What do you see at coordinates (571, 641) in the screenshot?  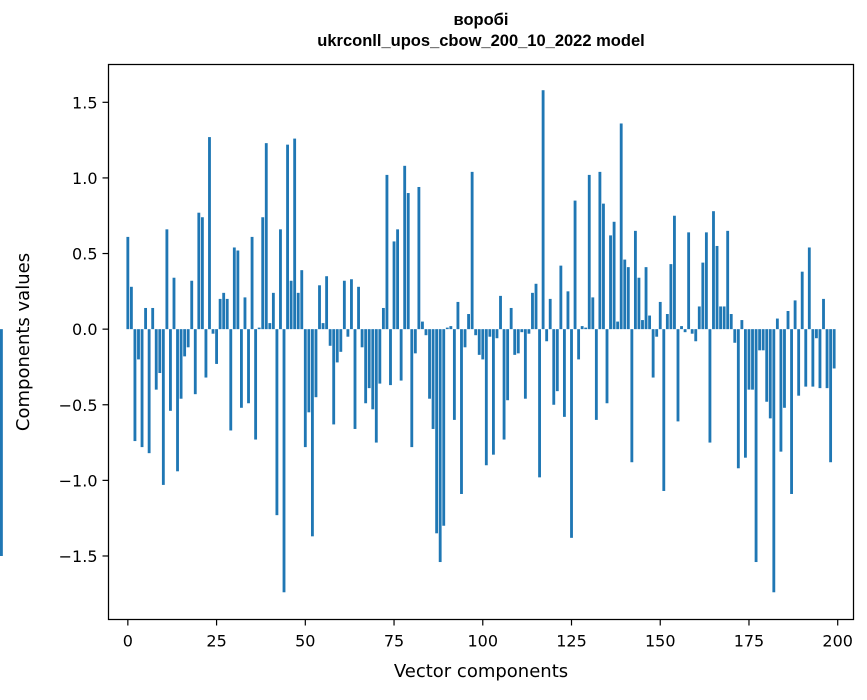 I see `x-tick-label: 125` at bounding box center [571, 641].